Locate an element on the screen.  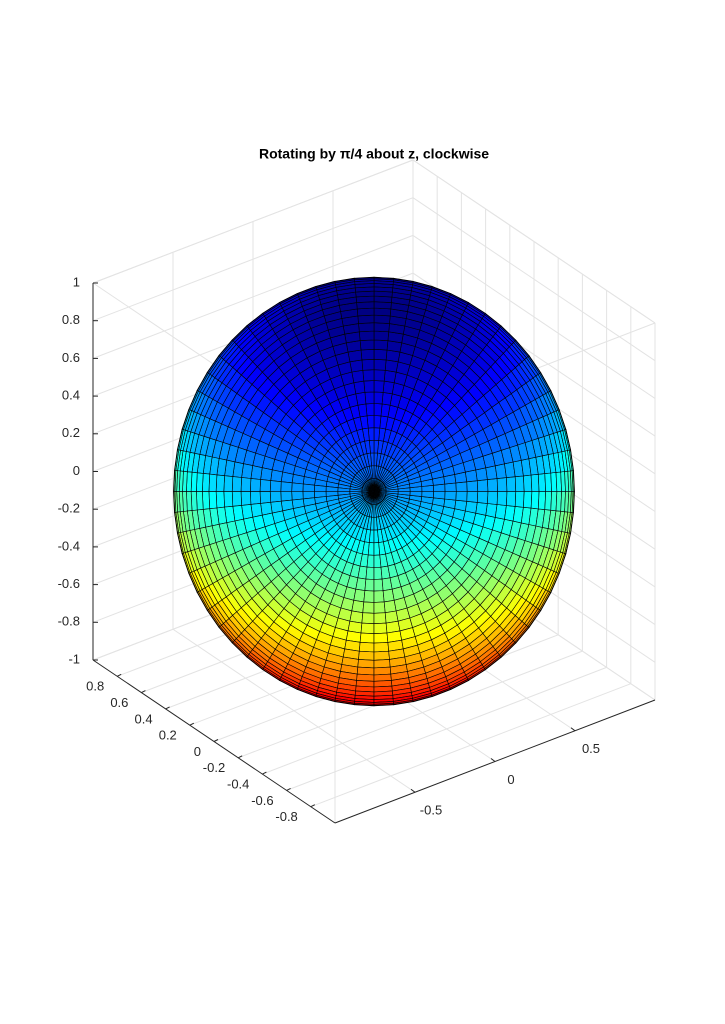
y-tick-label: -0.4 is located at coordinates (238, 784).